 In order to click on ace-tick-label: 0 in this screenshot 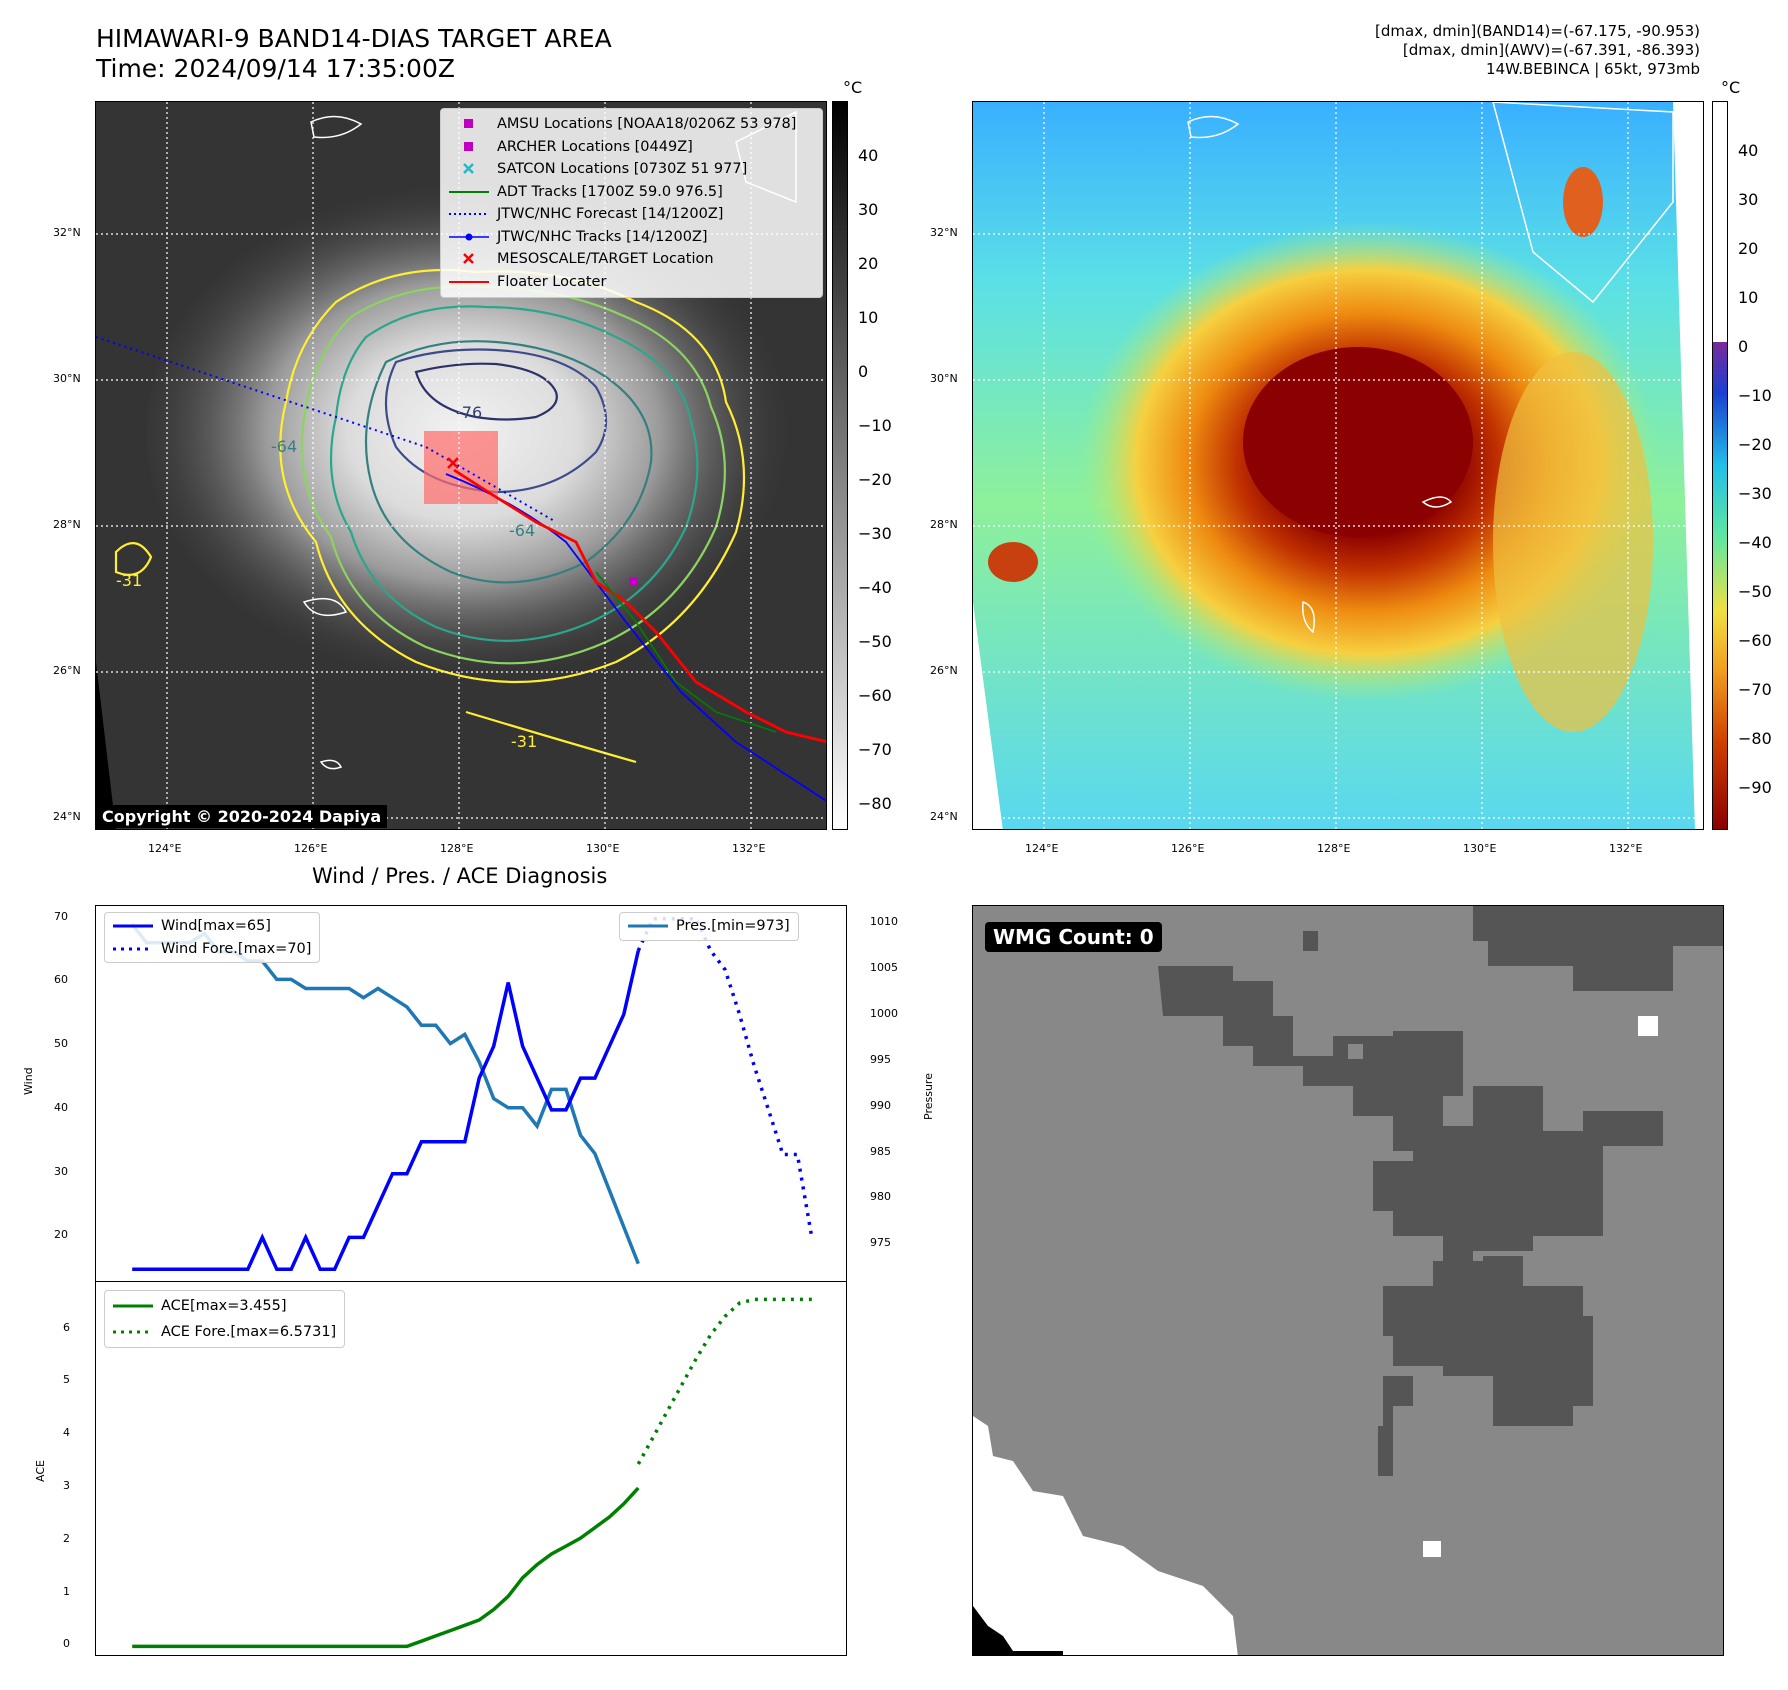, I will do `click(66, 1644)`.